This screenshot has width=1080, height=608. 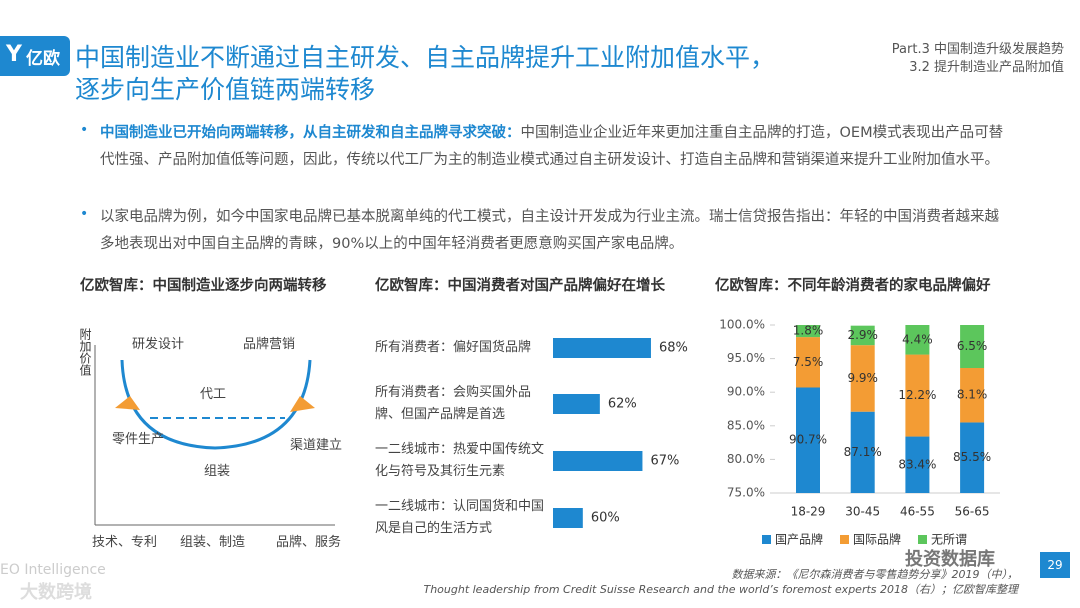 I want to click on y-label: 附加价值, so click(x=85, y=352).